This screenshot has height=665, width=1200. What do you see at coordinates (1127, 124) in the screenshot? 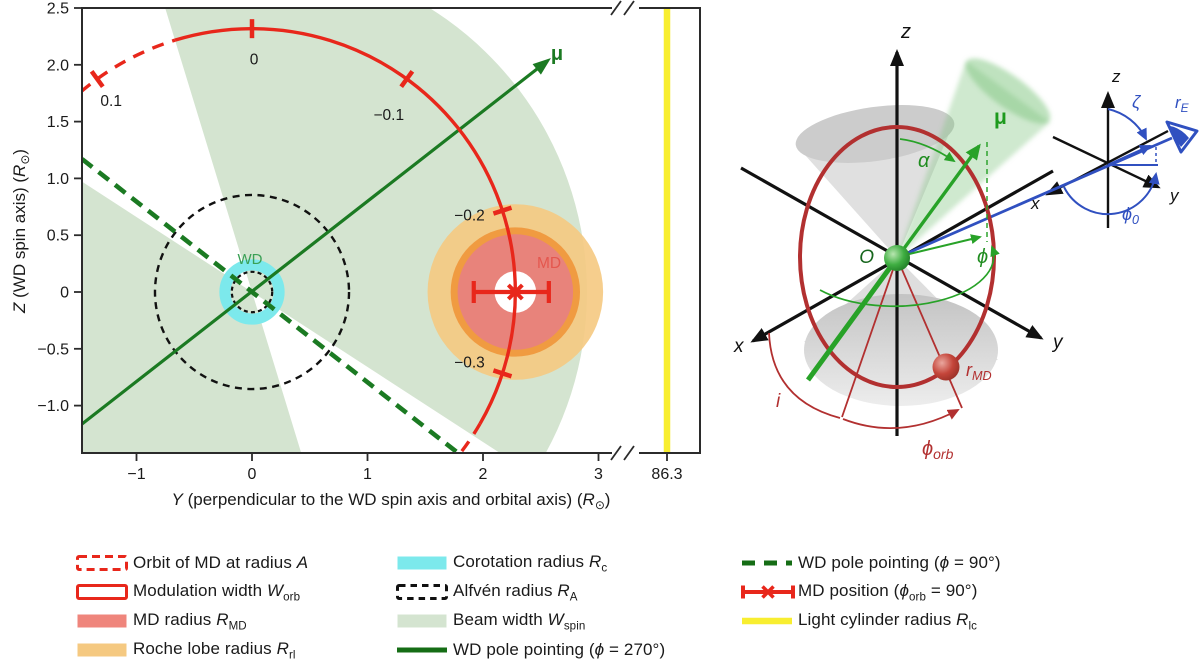
I see `zeta-angle-arc` at bounding box center [1127, 124].